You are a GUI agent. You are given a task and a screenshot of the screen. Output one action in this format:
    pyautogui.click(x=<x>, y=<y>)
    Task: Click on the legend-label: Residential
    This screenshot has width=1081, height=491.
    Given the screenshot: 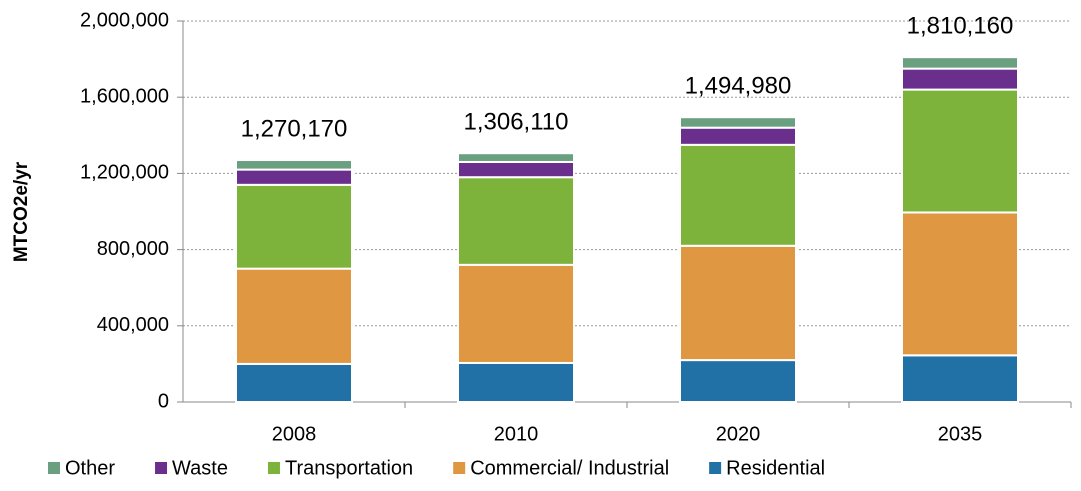 What is the action you would take?
    pyautogui.click(x=775, y=468)
    